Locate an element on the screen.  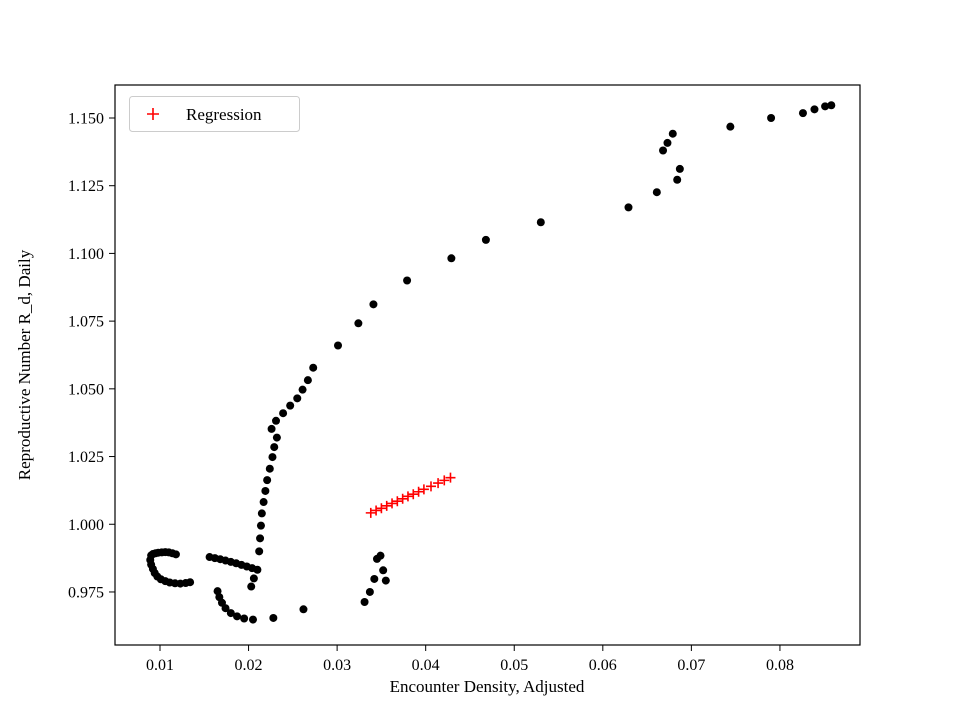
legend: Regression is located at coordinates (214, 114).